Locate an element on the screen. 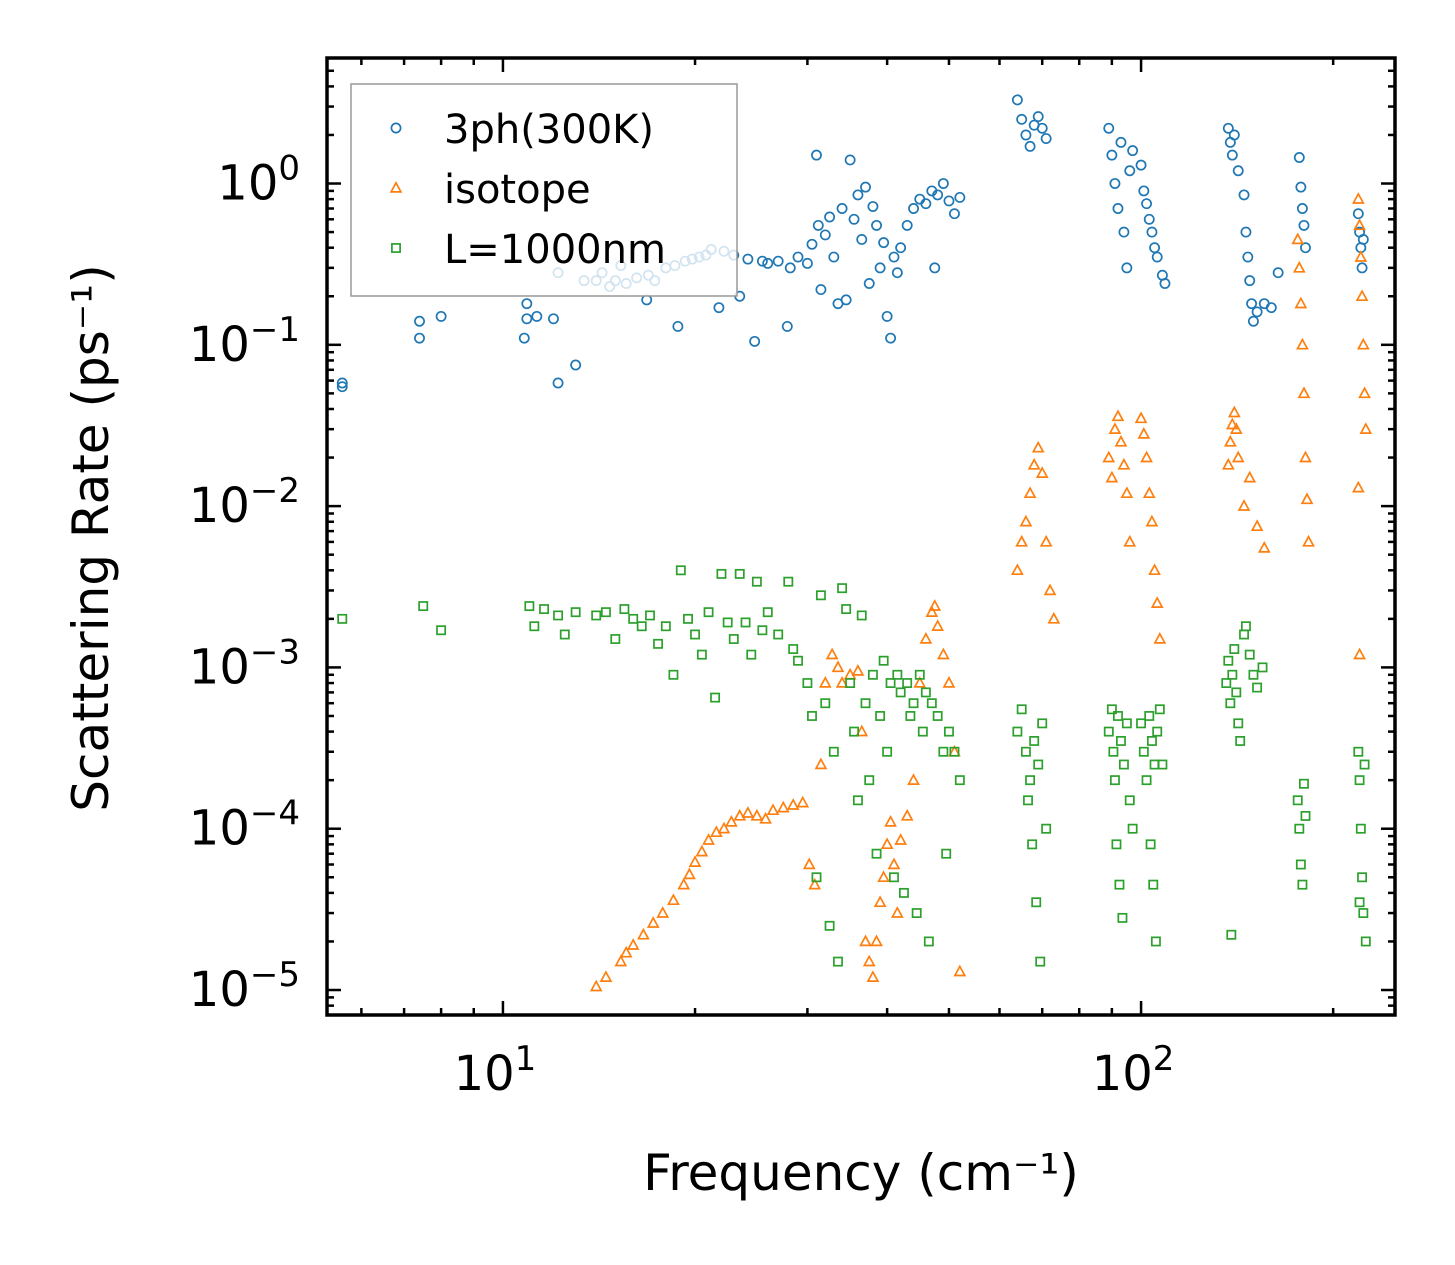 Image resolution: width=1455 pixels, height=1265 pixels. y-tick-label: 10⁰ is located at coordinates (258, 180).